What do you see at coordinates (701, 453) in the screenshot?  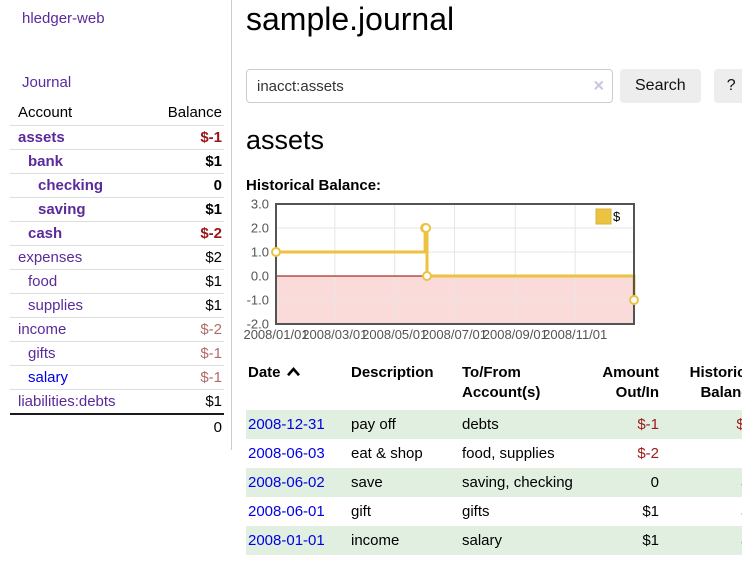 I see `register-balance: 0` at bounding box center [701, 453].